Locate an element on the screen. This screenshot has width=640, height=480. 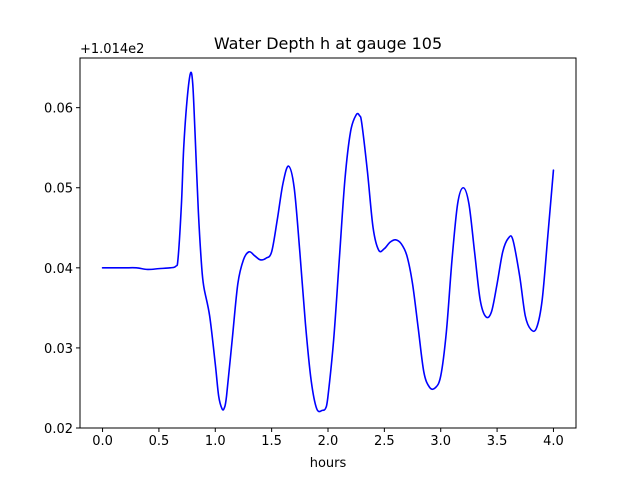
y-tick-label: 0.02 is located at coordinates (58, 429).